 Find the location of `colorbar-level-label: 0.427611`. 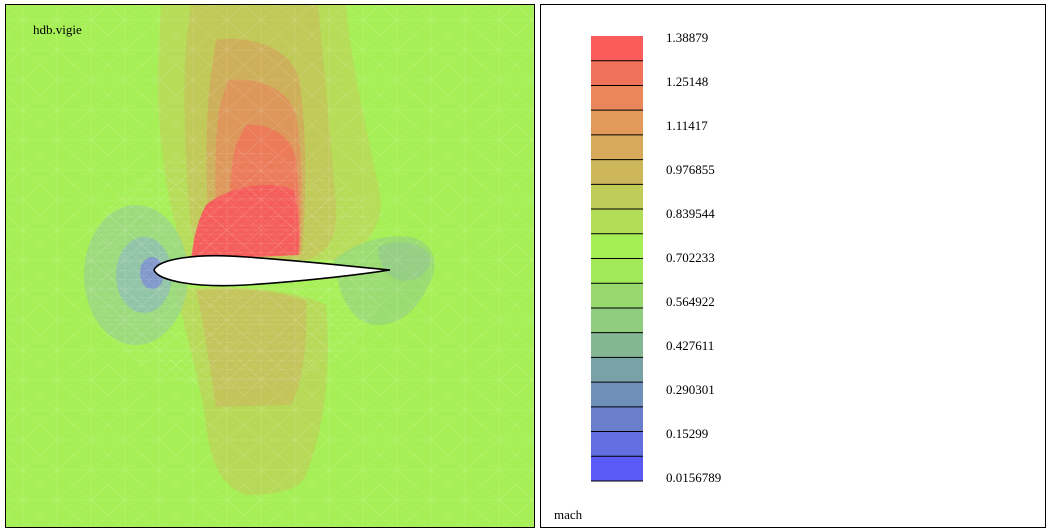

colorbar-level-label: 0.427611 is located at coordinates (690, 345).